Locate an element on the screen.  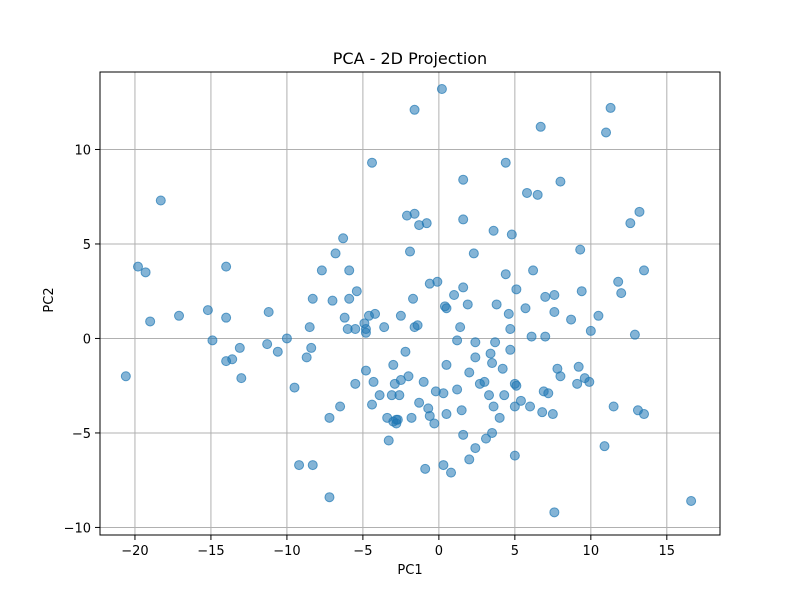
x-tick-label: −5 is located at coordinates (362, 551).